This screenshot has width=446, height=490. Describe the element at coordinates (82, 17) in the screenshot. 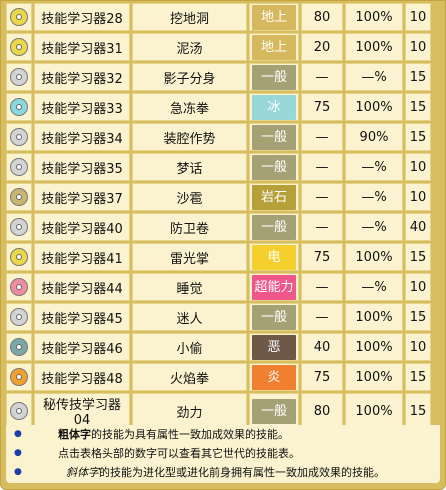

I see `item-name: 技能学习器28` at that location.